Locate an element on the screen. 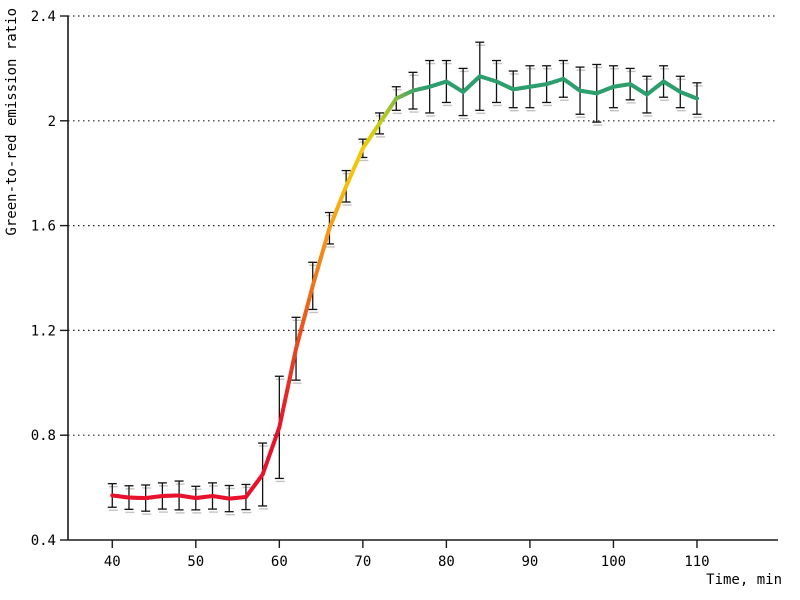 Image resolution: width=800 pixels, height=600 pixels. y-tick-label: 1.6 is located at coordinates (43, 227).